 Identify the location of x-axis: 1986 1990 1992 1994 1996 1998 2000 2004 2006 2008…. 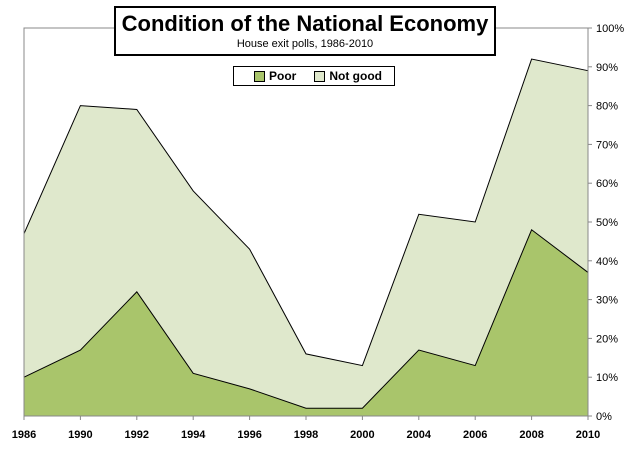
(306, 428).